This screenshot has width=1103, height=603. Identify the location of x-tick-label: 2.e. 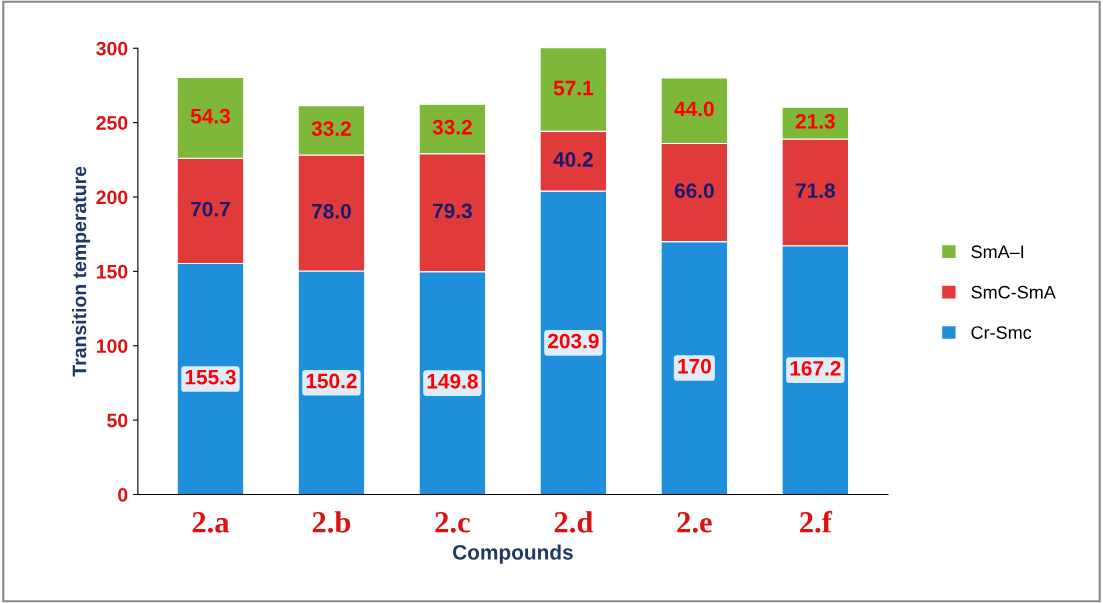
(694, 522).